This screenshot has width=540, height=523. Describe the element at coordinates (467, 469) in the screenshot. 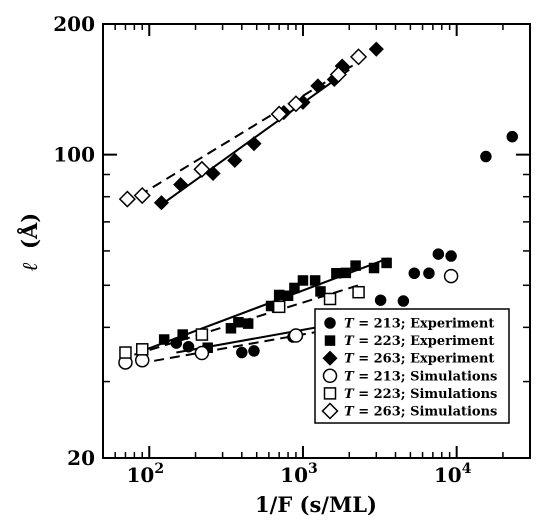

I see `x-tick-exponent: 4` at that location.